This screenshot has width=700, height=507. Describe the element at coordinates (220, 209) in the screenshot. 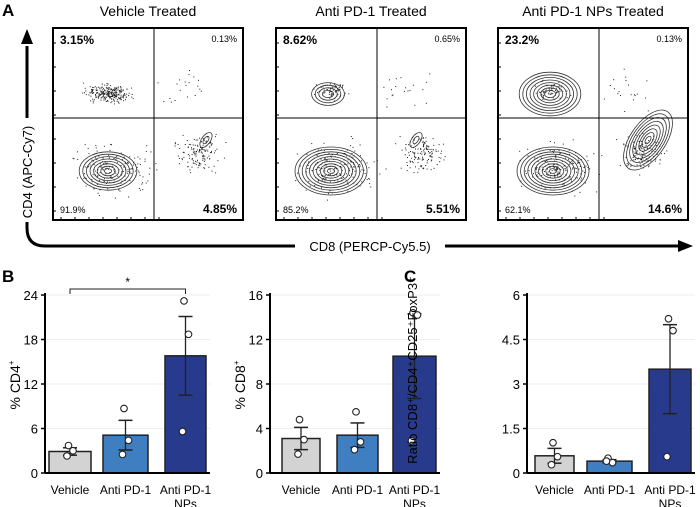

I see `quadrant-percent-q_lr: 4.85%` at that location.